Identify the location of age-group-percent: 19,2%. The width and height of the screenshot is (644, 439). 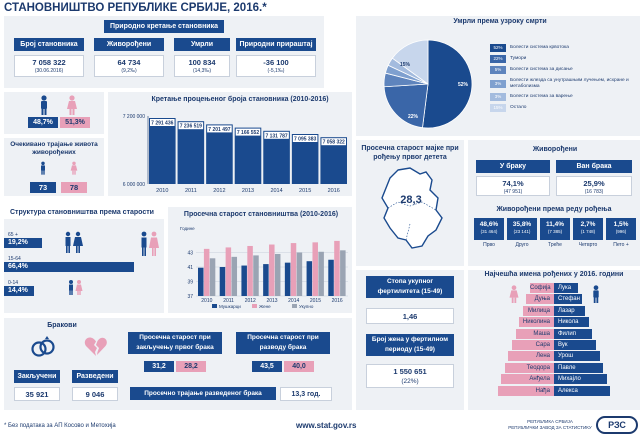
(18, 242).